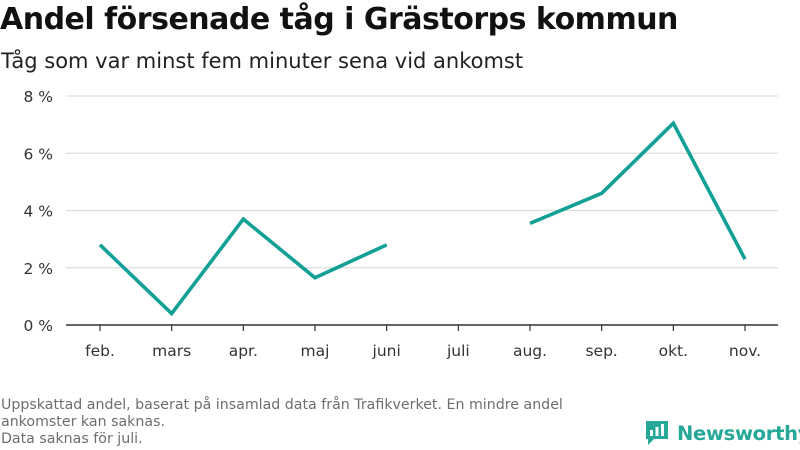  Describe the element at coordinates (738, 433) in the screenshot. I see `brand-name: Newsworthy` at that location.